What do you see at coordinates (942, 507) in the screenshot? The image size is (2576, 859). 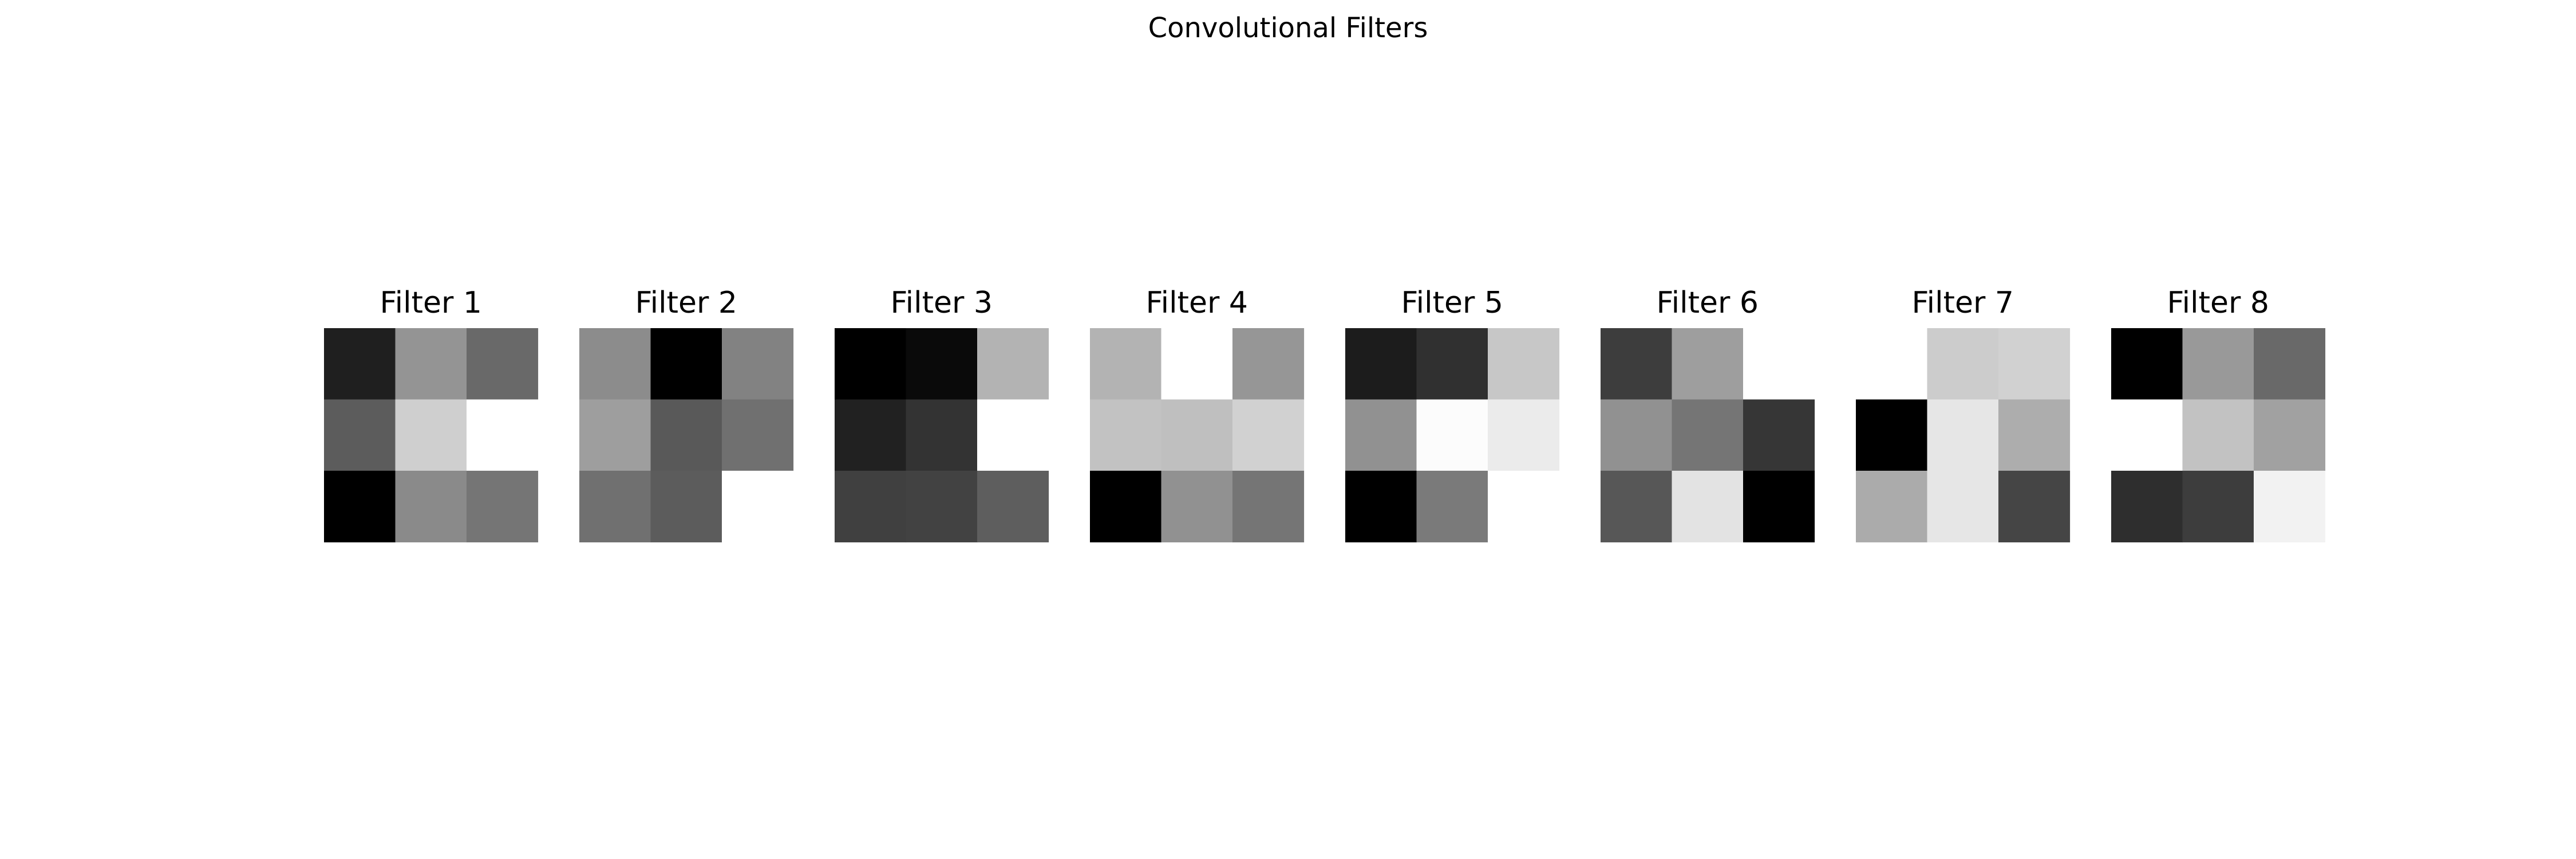 I see `filter-3-cell-r3-c2` at bounding box center [942, 507].